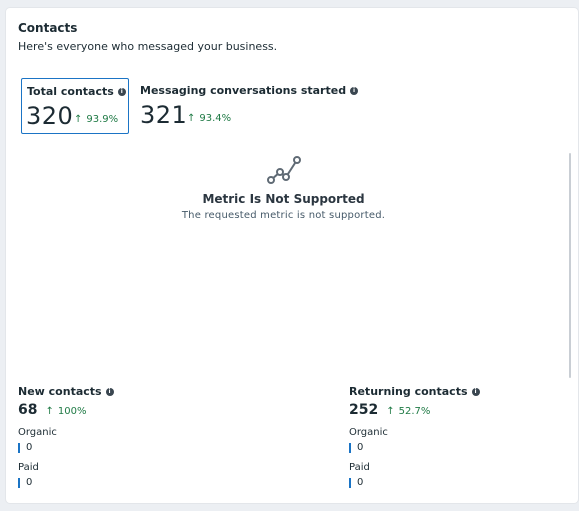  I want to click on sub-metric-label: New contacts, so click(60, 391).